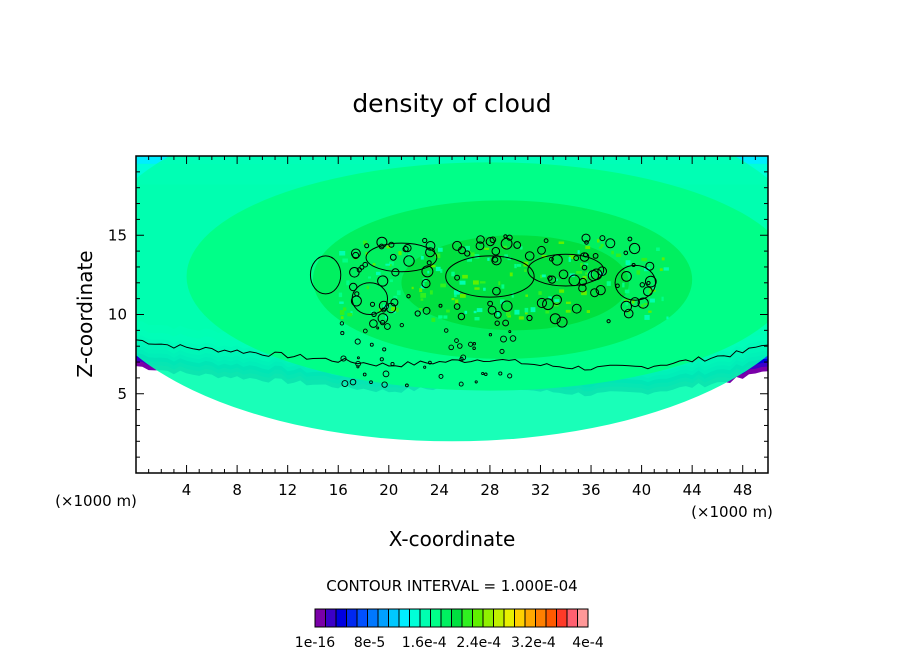 This screenshot has height=654, width=904. What do you see at coordinates (590, 490) in the screenshot?
I see `x-tick-label: 36` at bounding box center [590, 490].